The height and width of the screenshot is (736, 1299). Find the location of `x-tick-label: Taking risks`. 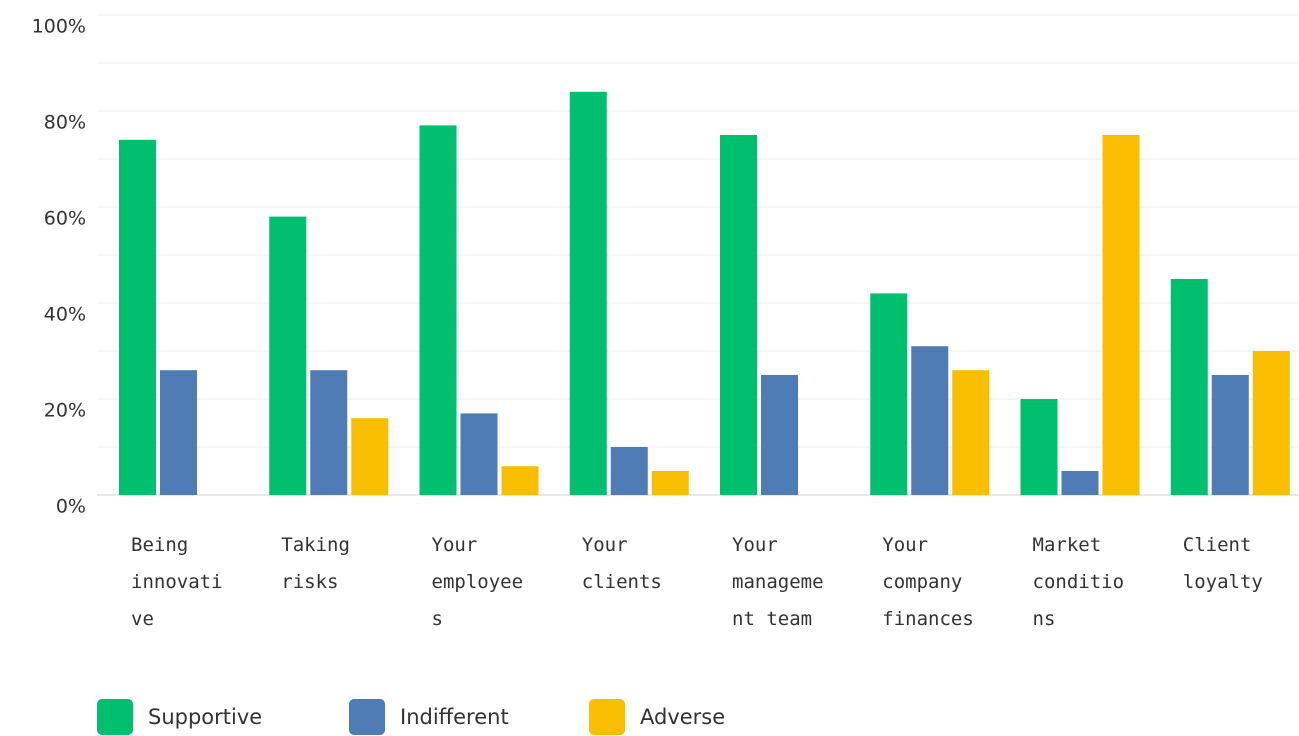

x-tick-label: Taking risks is located at coordinates (315, 563).